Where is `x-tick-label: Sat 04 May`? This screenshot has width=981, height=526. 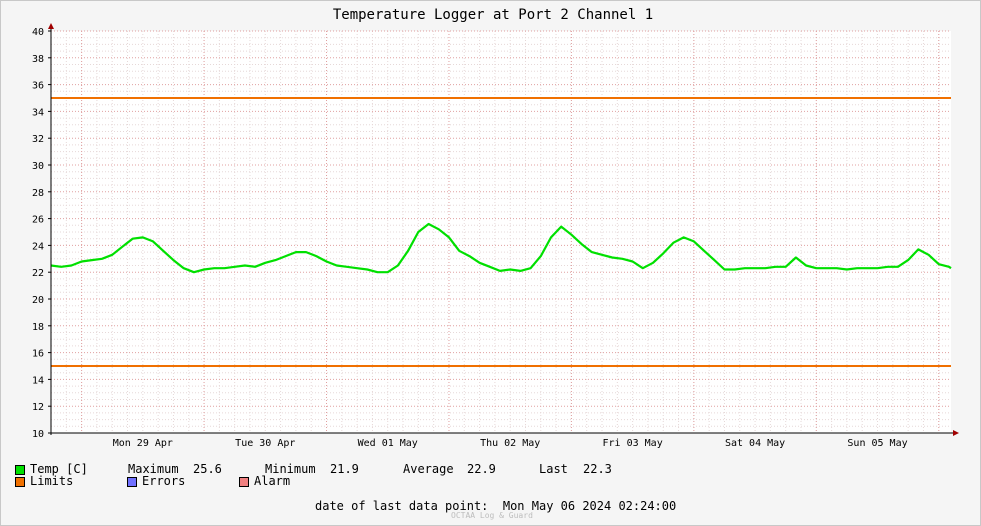
x-tick-label: Sat 04 May is located at coordinates (755, 443).